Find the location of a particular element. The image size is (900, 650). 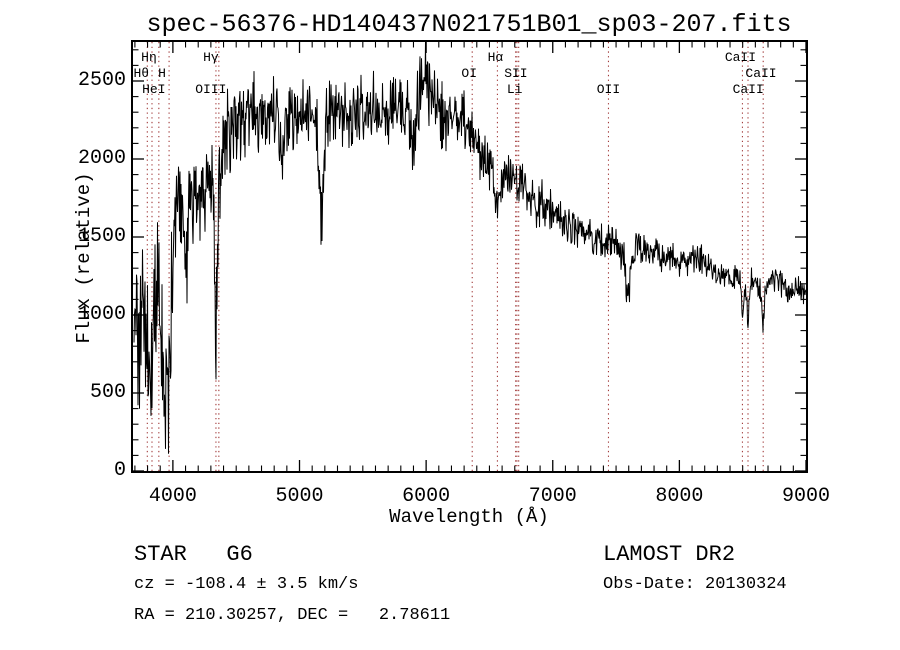

y-tick-label: 1000 is located at coordinates (101, 314).